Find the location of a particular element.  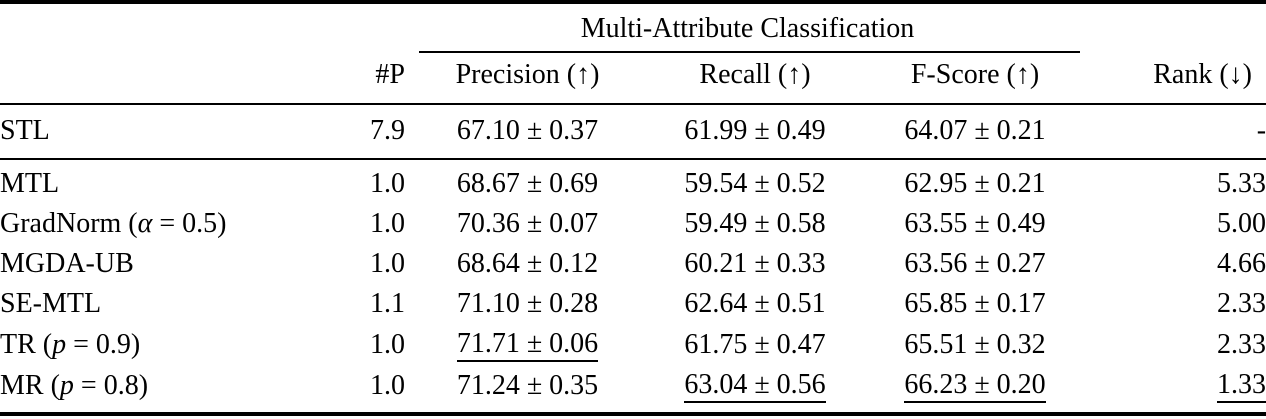

span-header-cell: Multi-Attribute Classification is located at coordinates (747, 27).